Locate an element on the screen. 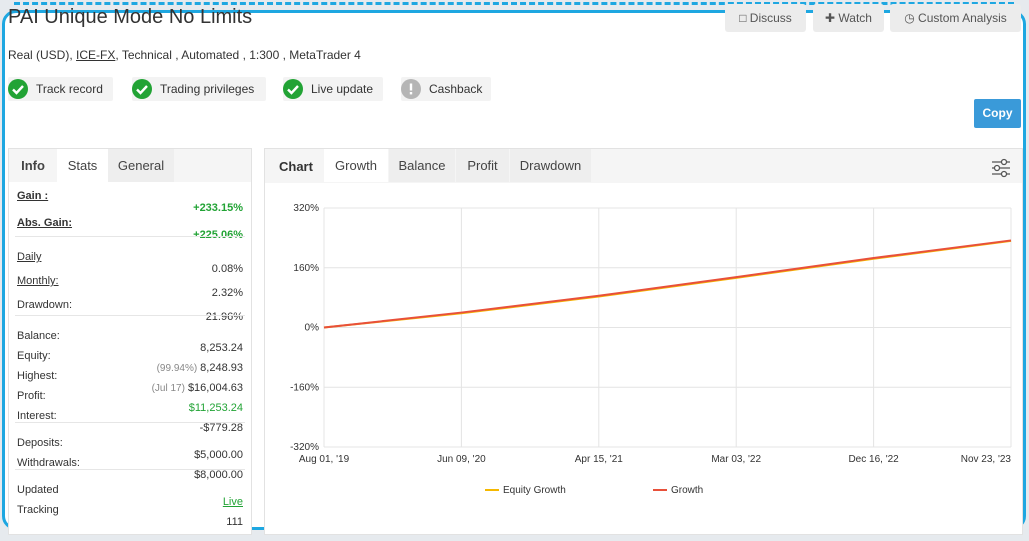  custom-analysis-button: ◷ Custom Analysis is located at coordinates (955, 18).